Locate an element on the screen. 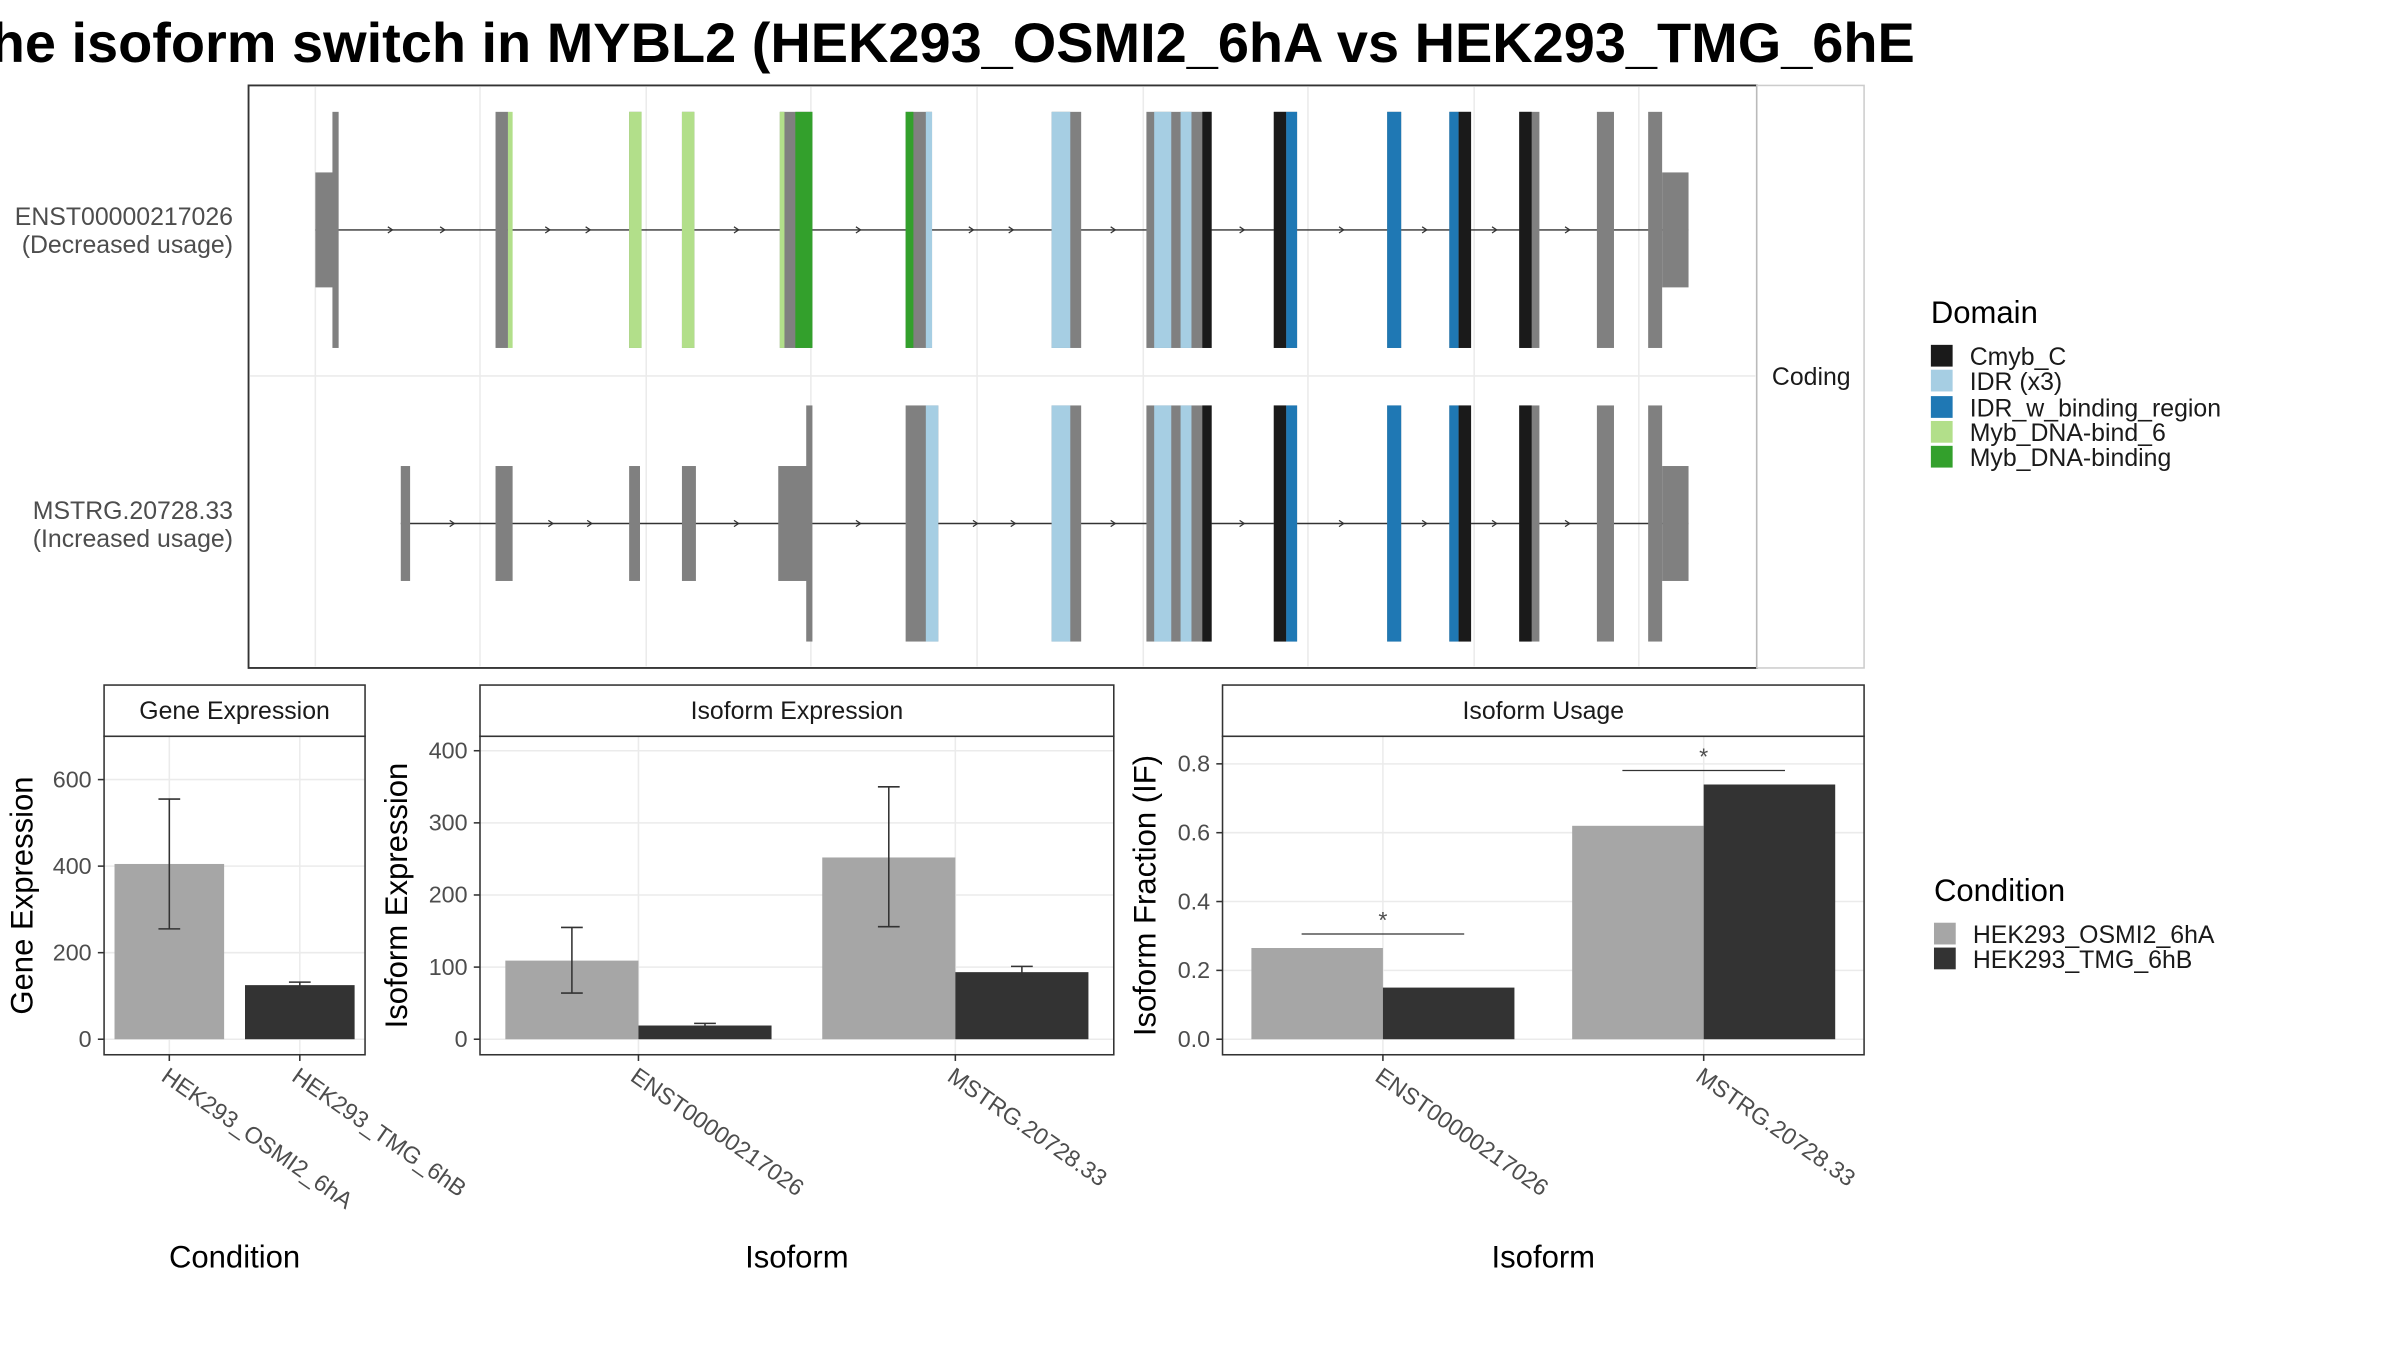 The image size is (2400, 1358). legend-label-myb6: Myb_DNA-bind_6 is located at coordinates (2068, 433).